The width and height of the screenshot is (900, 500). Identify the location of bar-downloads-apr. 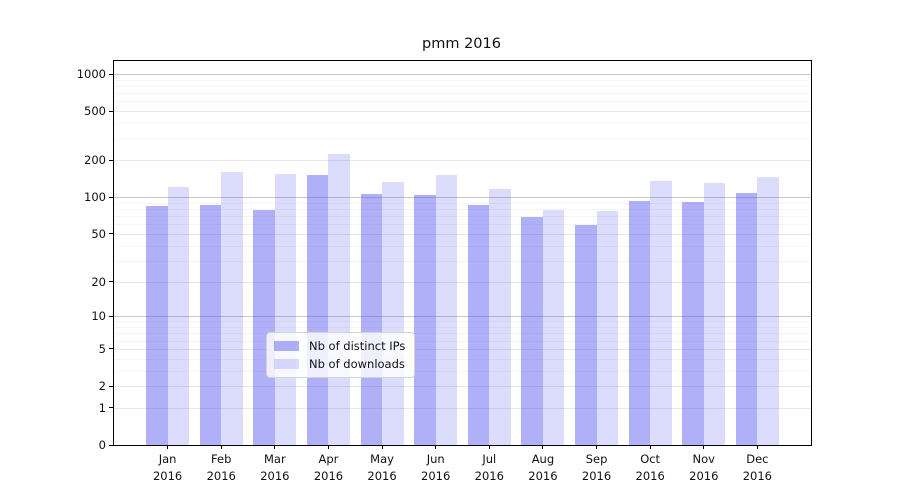
(339, 299).